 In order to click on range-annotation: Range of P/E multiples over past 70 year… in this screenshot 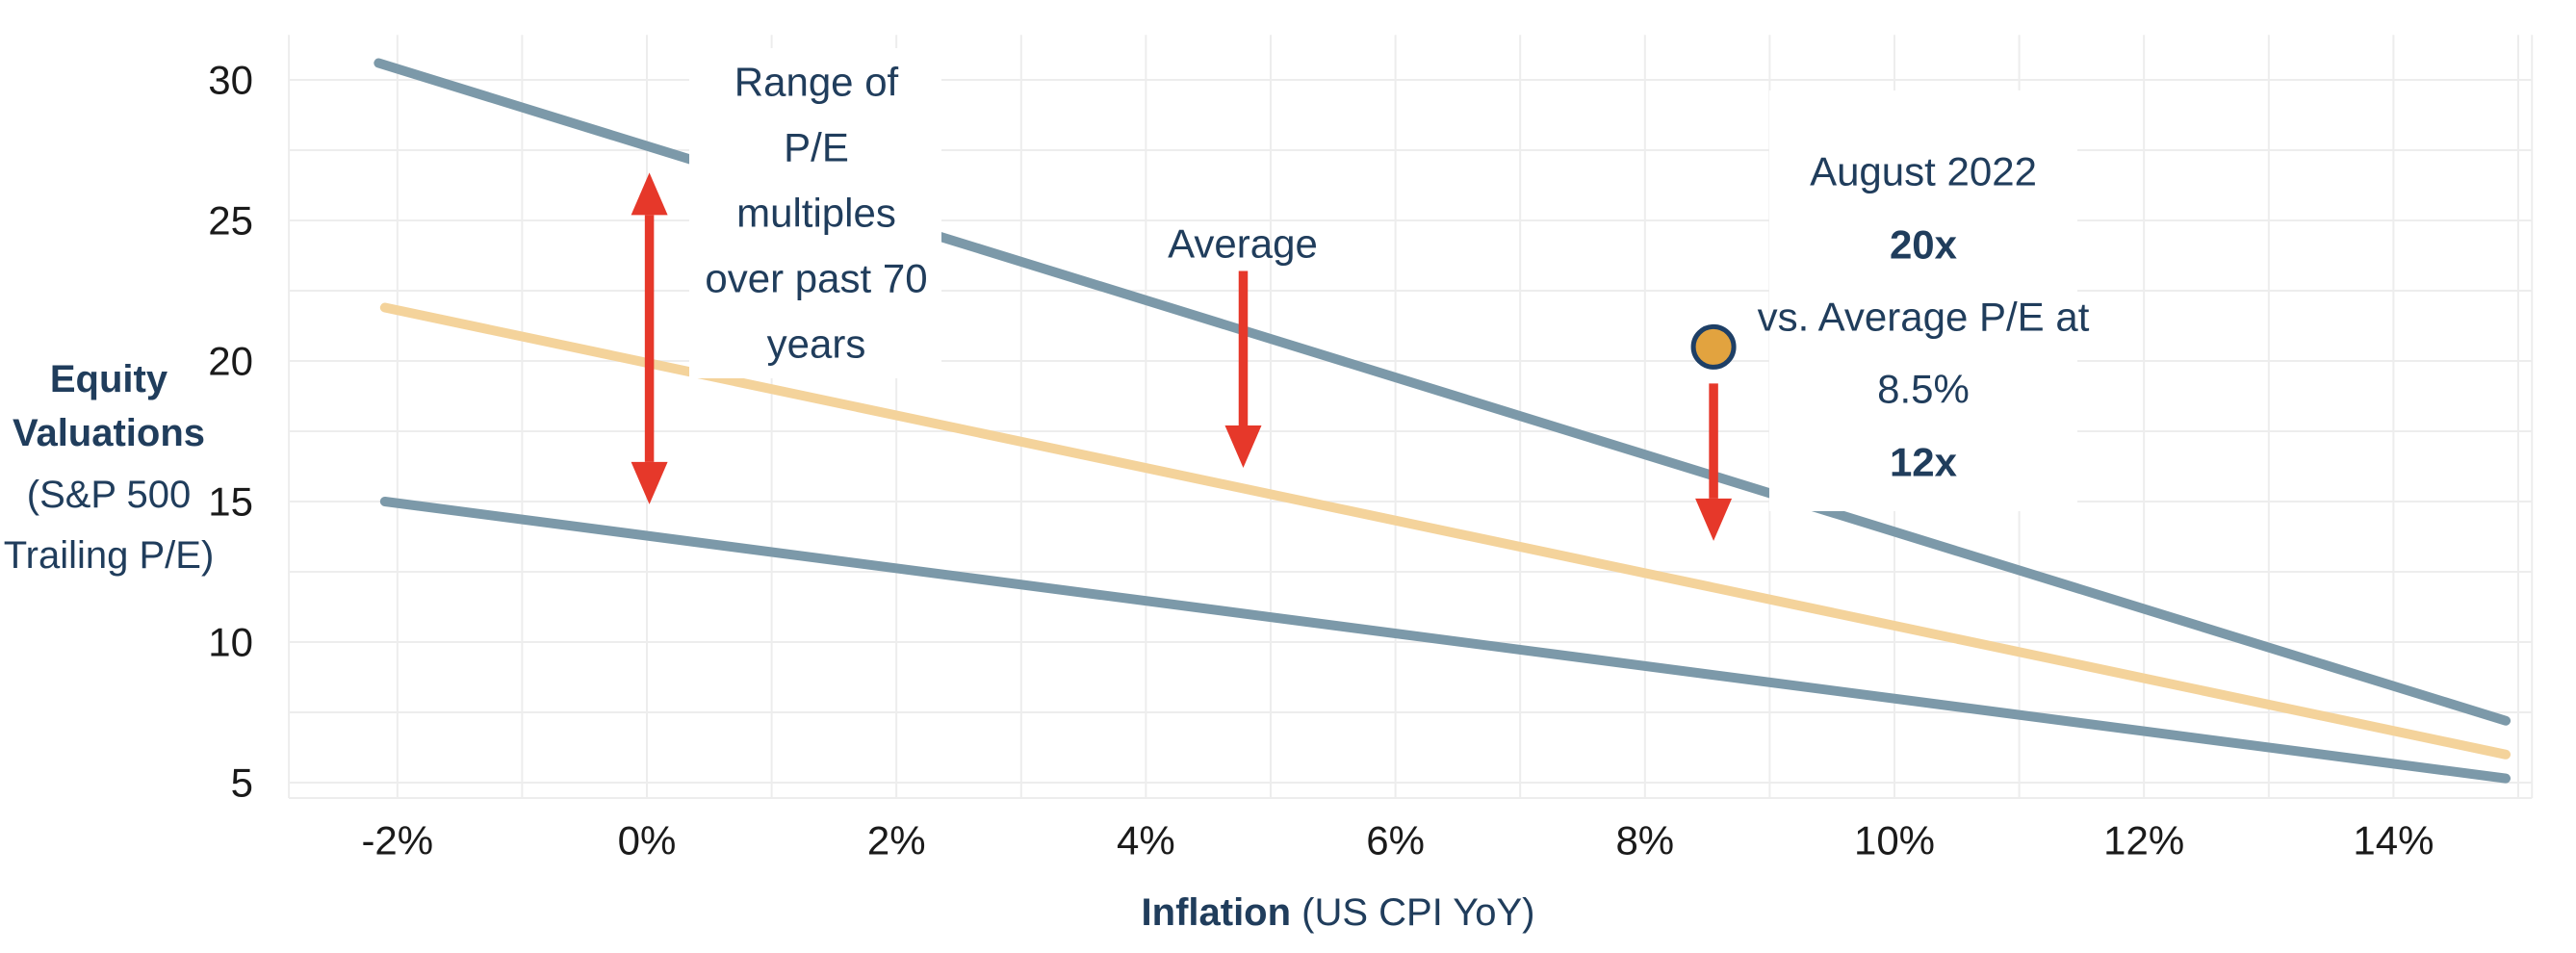, I will do `click(815, 213)`.